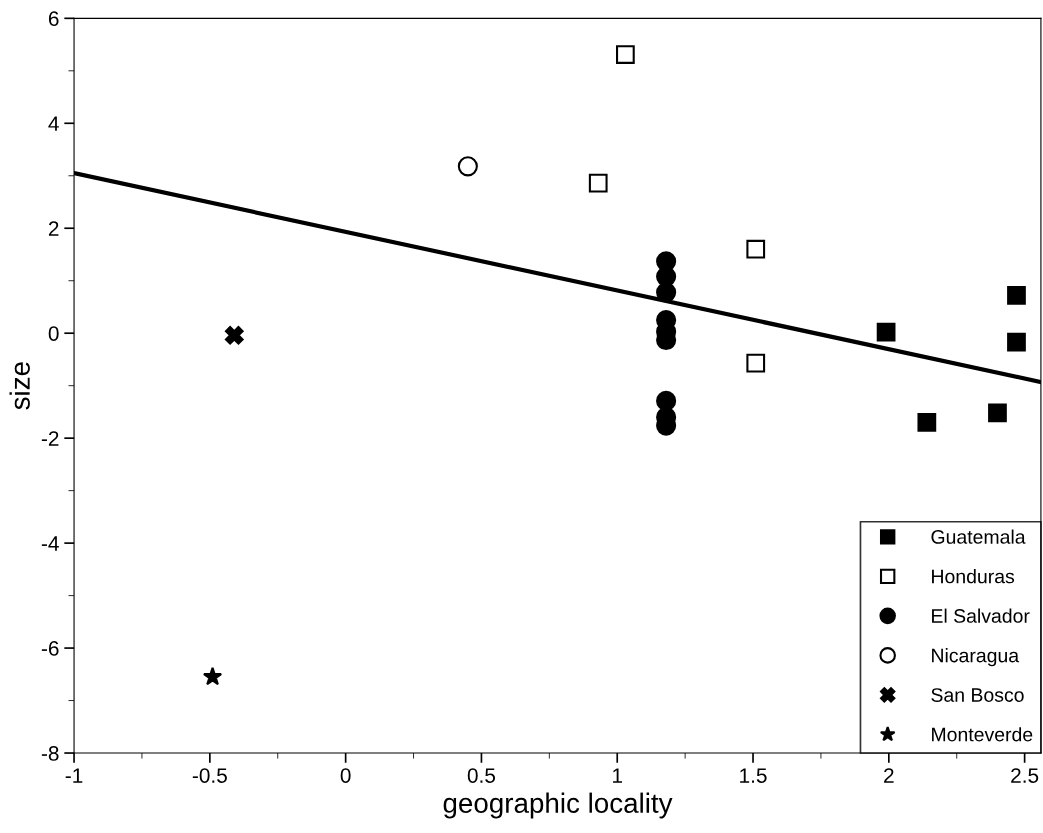  I want to click on x-tick-label: 0.5, so click(481, 775).